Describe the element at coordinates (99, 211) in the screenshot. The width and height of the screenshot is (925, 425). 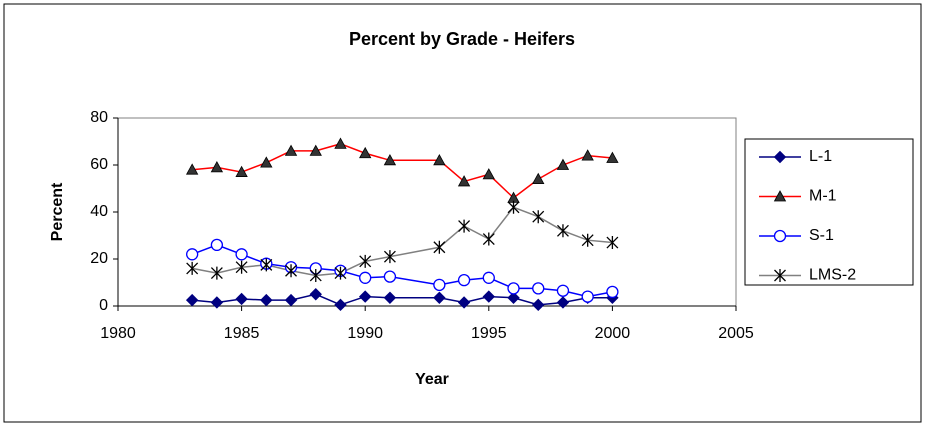
I see `y-tick-label: 40` at that location.